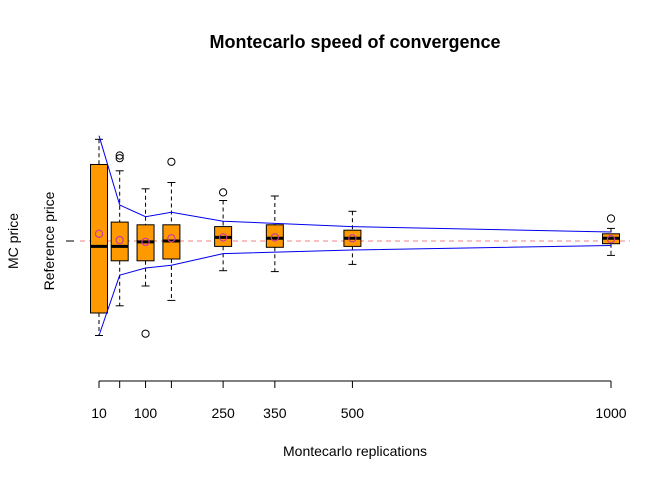 This screenshot has height=480, width=672. What do you see at coordinates (355, 290) in the screenshot?
I see `lower-confidence-band` at bounding box center [355, 290].